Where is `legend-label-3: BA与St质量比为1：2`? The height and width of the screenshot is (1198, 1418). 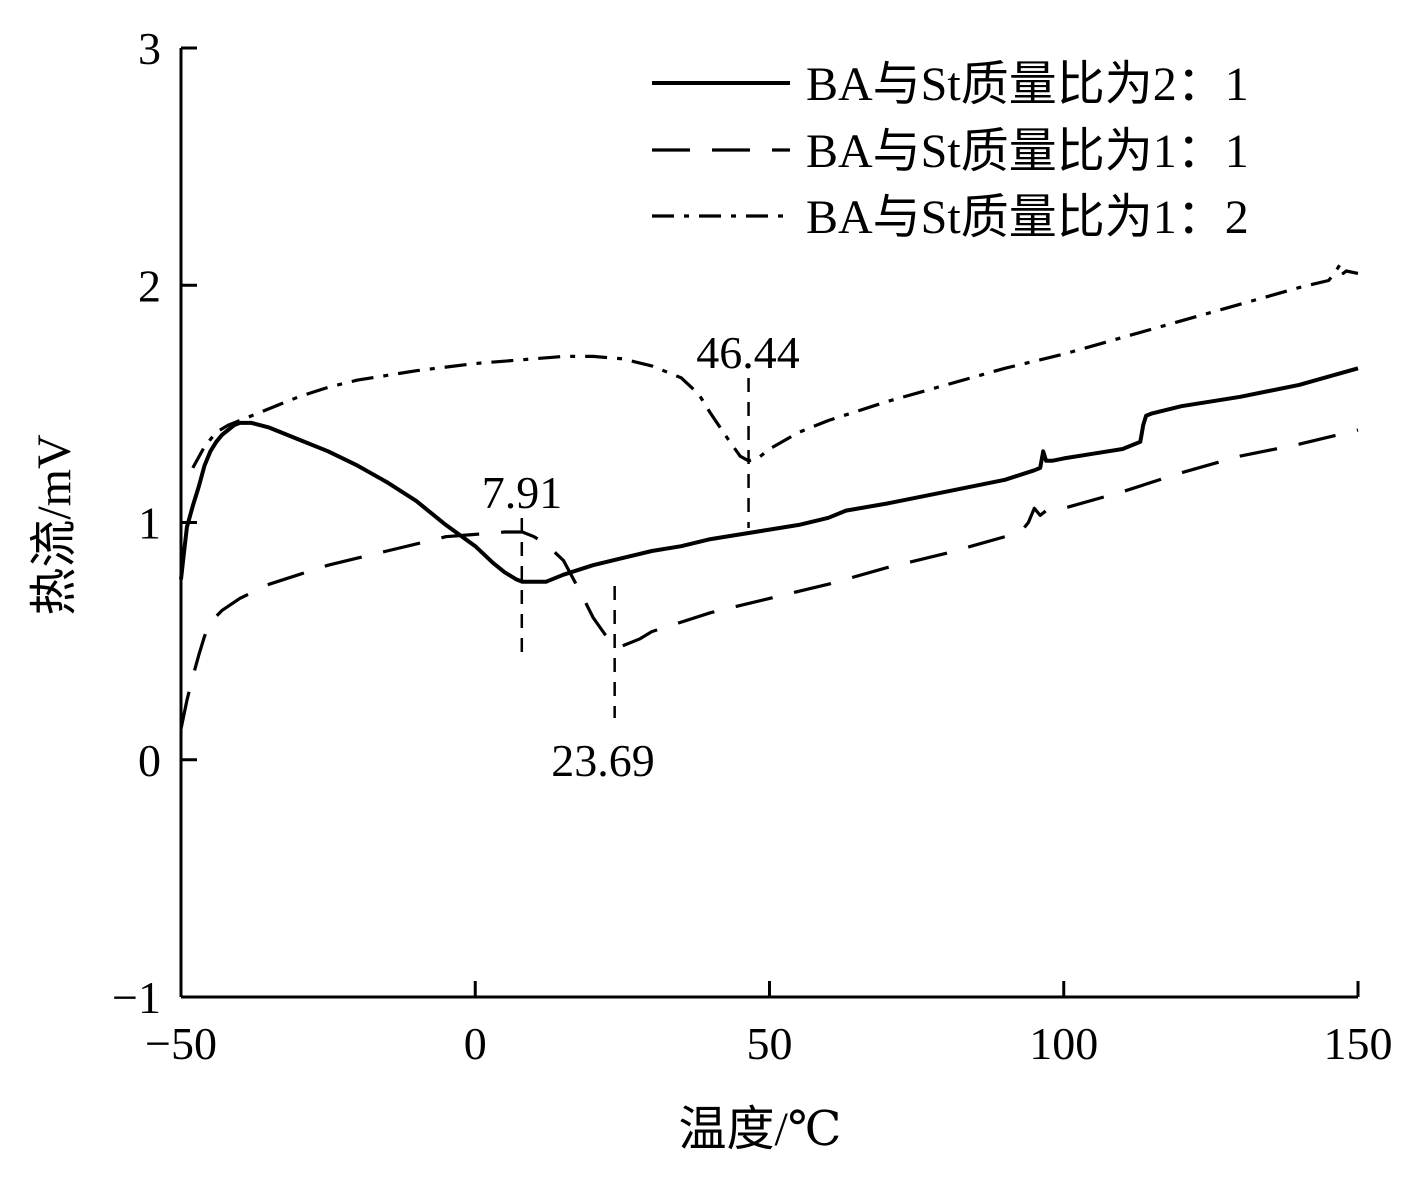 legend-label-3: BA与St质量比为1：2 is located at coordinates (1027, 217).